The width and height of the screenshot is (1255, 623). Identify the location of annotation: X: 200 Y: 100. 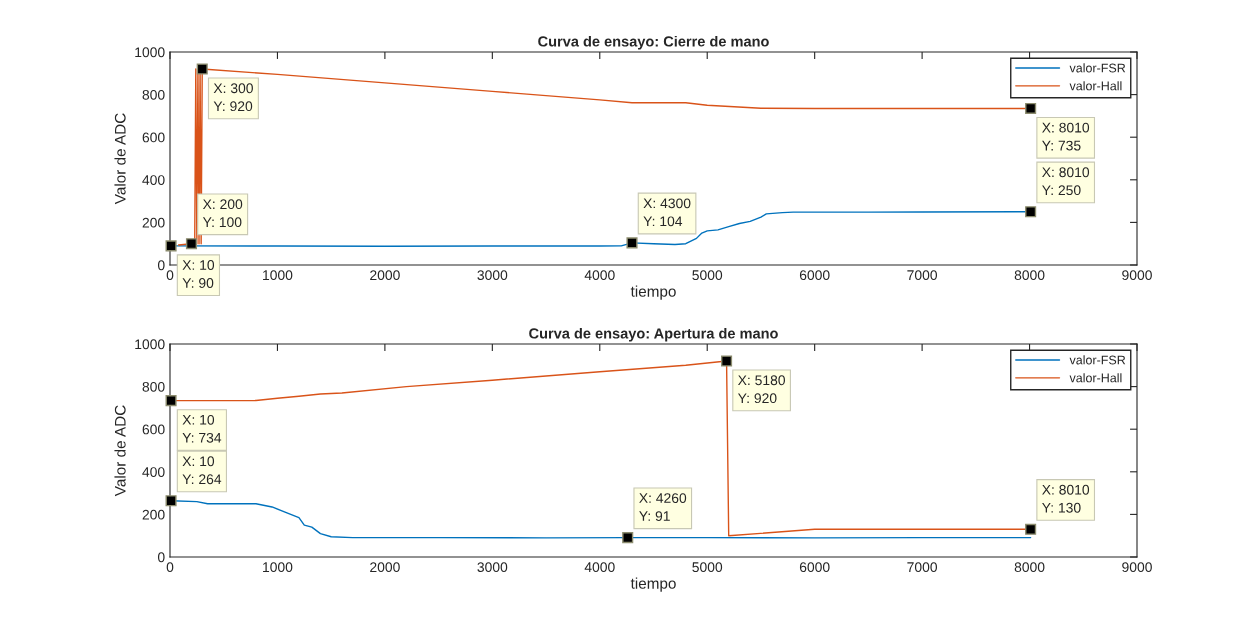
(222, 213).